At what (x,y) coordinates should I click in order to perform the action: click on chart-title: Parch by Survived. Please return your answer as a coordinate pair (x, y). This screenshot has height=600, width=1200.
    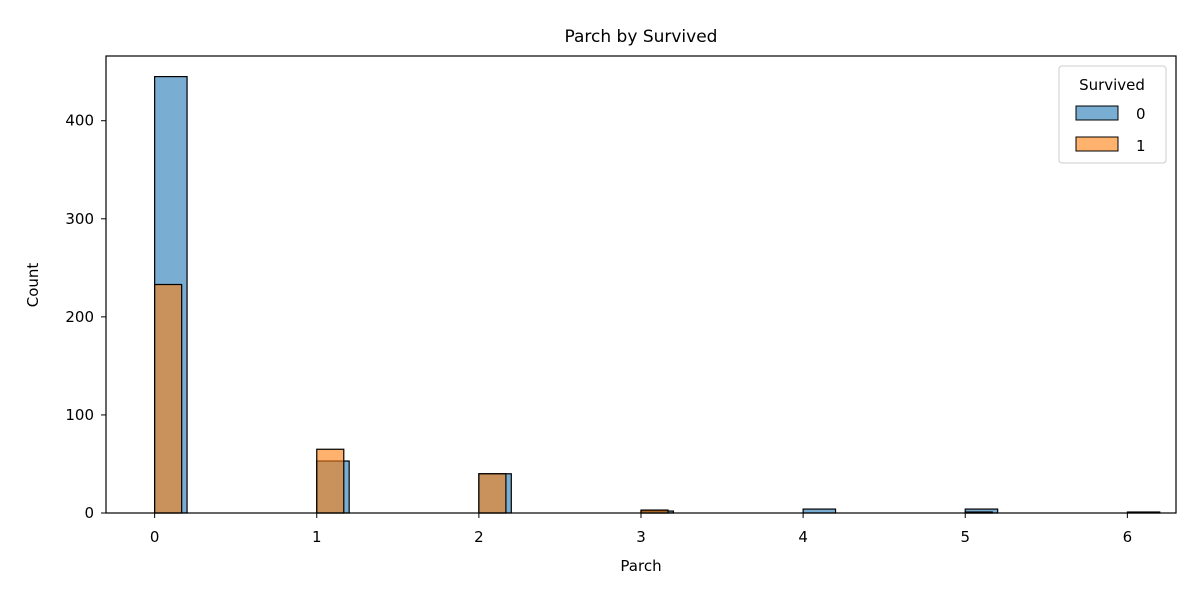
    Looking at the image, I should click on (641, 37).